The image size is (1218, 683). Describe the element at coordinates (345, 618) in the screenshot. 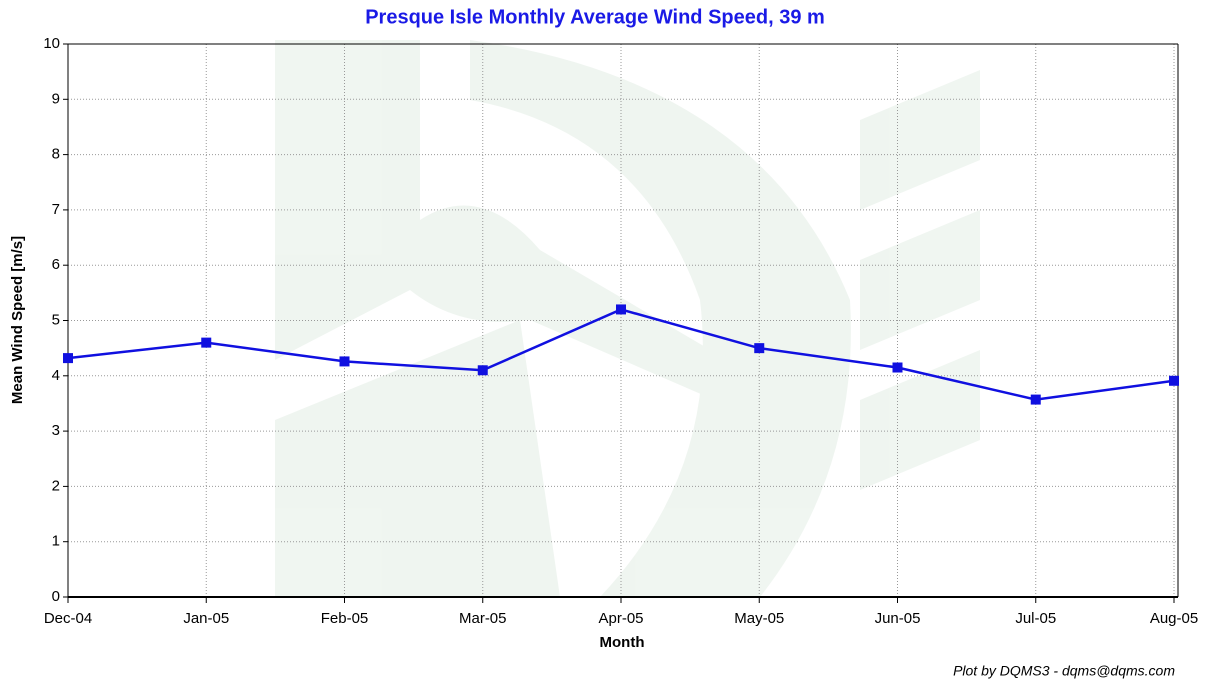

I see `x-tick-label: Feb-05` at that location.